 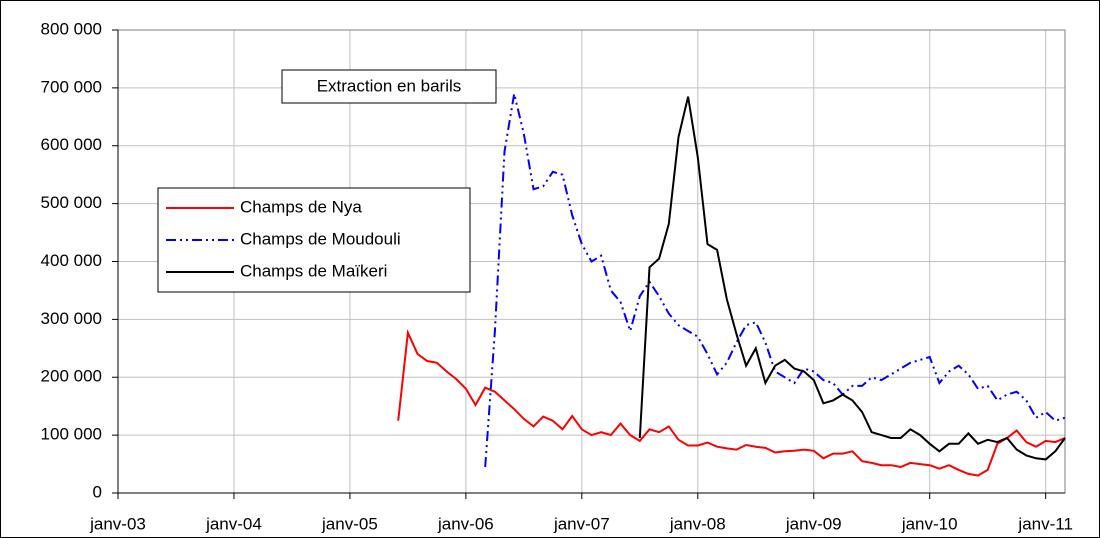 I want to click on legend-label: Champs de Maïkeri, so click(x=313, y=270).